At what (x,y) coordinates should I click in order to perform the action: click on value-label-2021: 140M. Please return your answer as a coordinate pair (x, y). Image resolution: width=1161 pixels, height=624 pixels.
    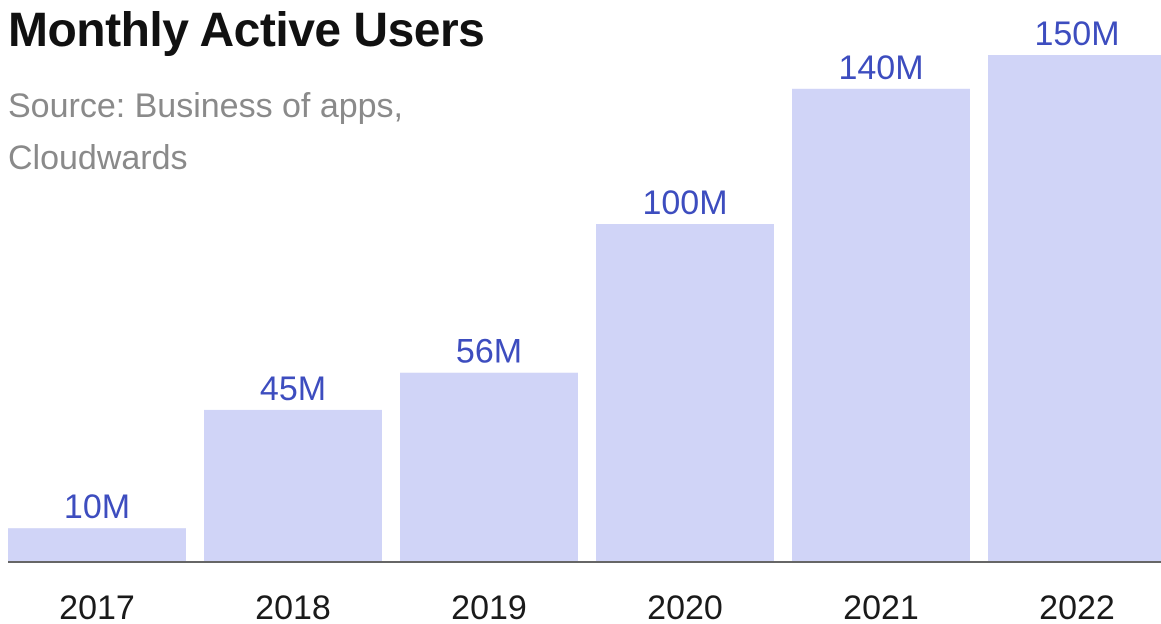
    Looking at the image, I should click on (880, 68).